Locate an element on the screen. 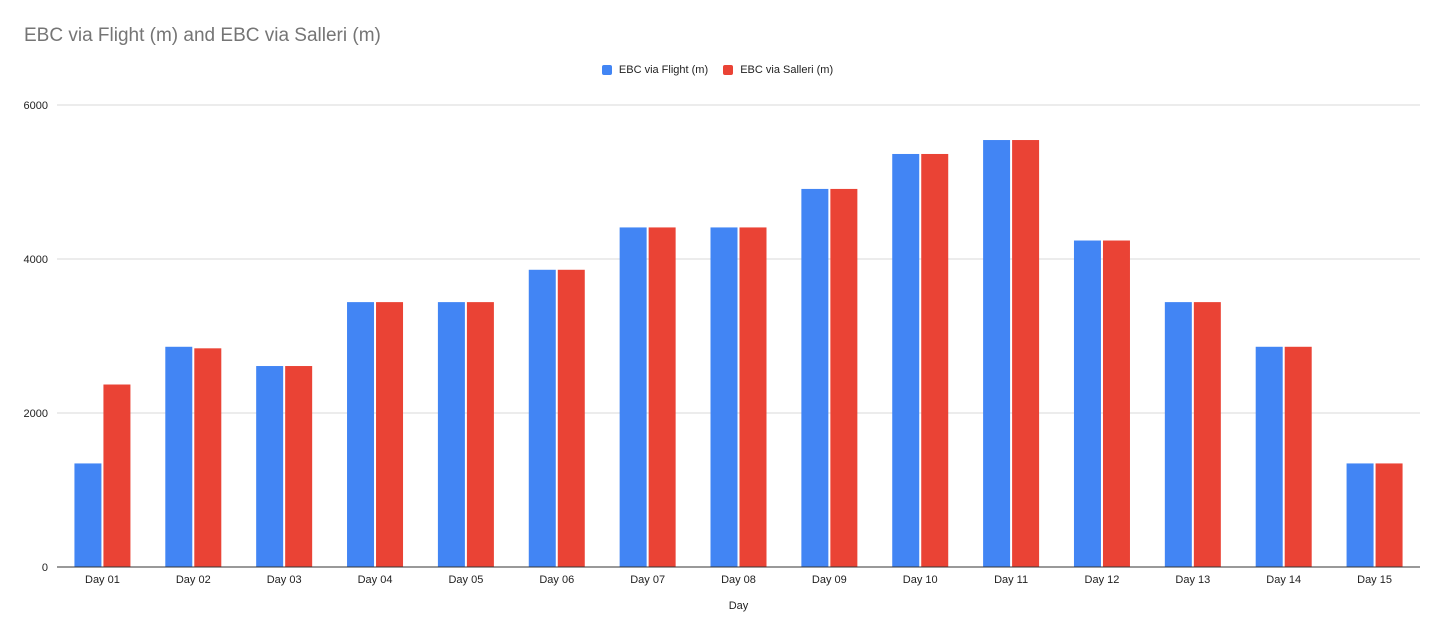 The image size is (1435, 623). x-tick-label-10: Day 10 is located at coordinates (920, 580).